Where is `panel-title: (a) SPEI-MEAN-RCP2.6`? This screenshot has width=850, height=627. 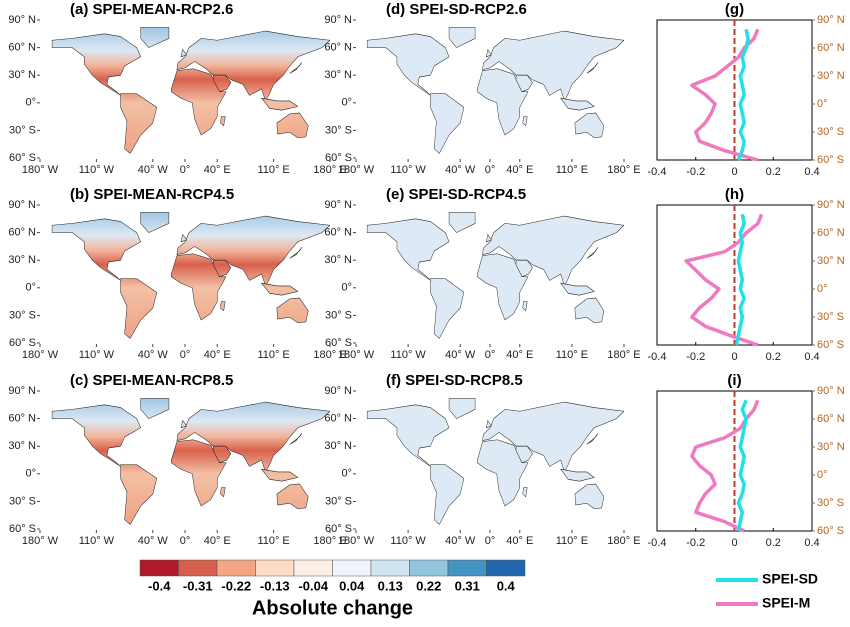
panel-title: (a) SPEI-MEAN-RCP2.6 is located at coordinates (151, 9).